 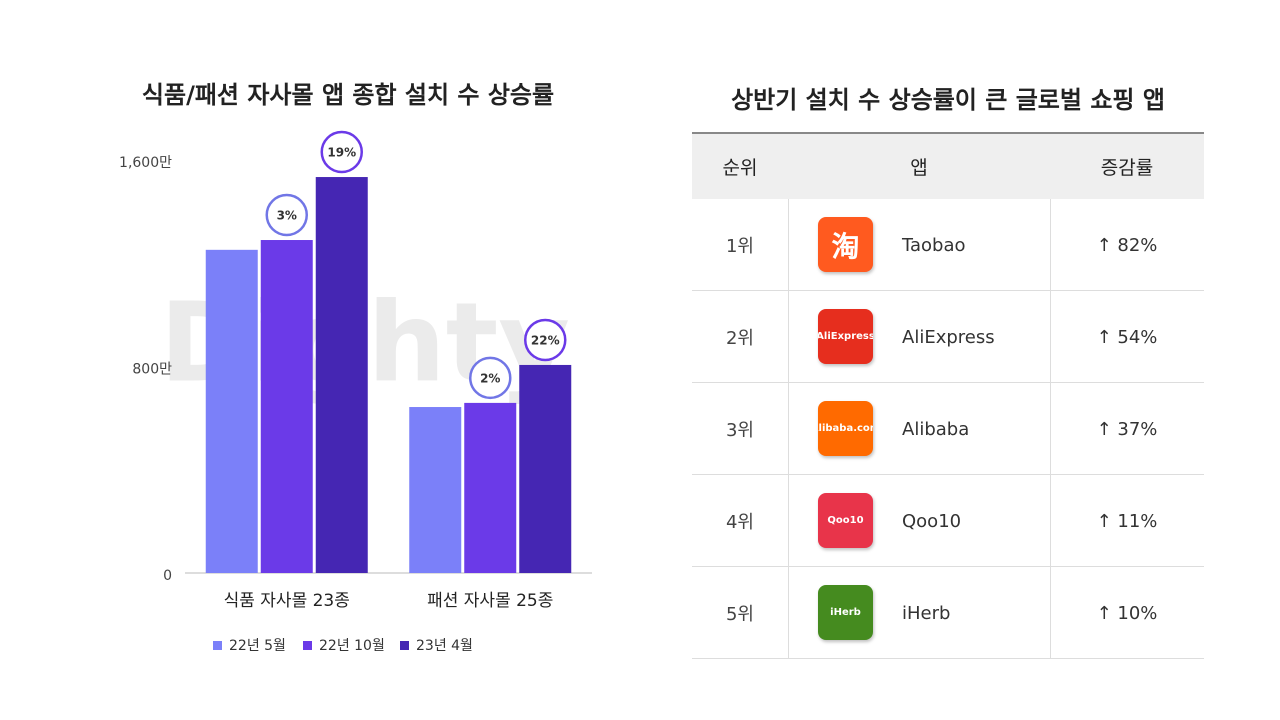 I want to click on change: ↑ 10%, so click(x=1127, y=613).